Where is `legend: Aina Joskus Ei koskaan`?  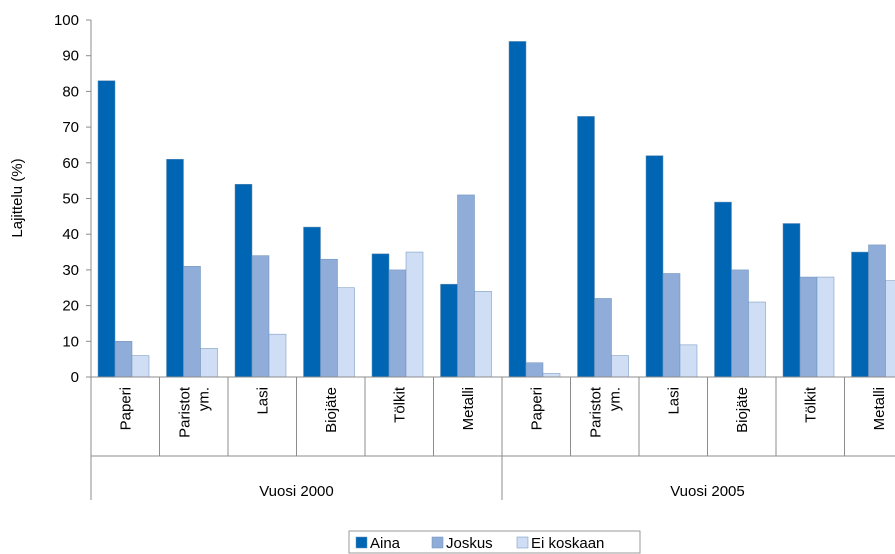
legend: Aina Joskus Ei koskaan is located at coordinates (494, 542).